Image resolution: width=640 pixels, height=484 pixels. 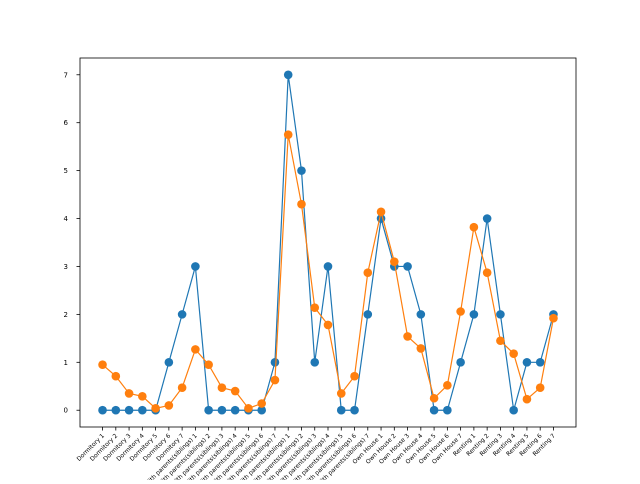 What do you see at coordinates (66, 75) in the screenshot?
I see `y-tick-label: 7` at bounding box center [66, 75].